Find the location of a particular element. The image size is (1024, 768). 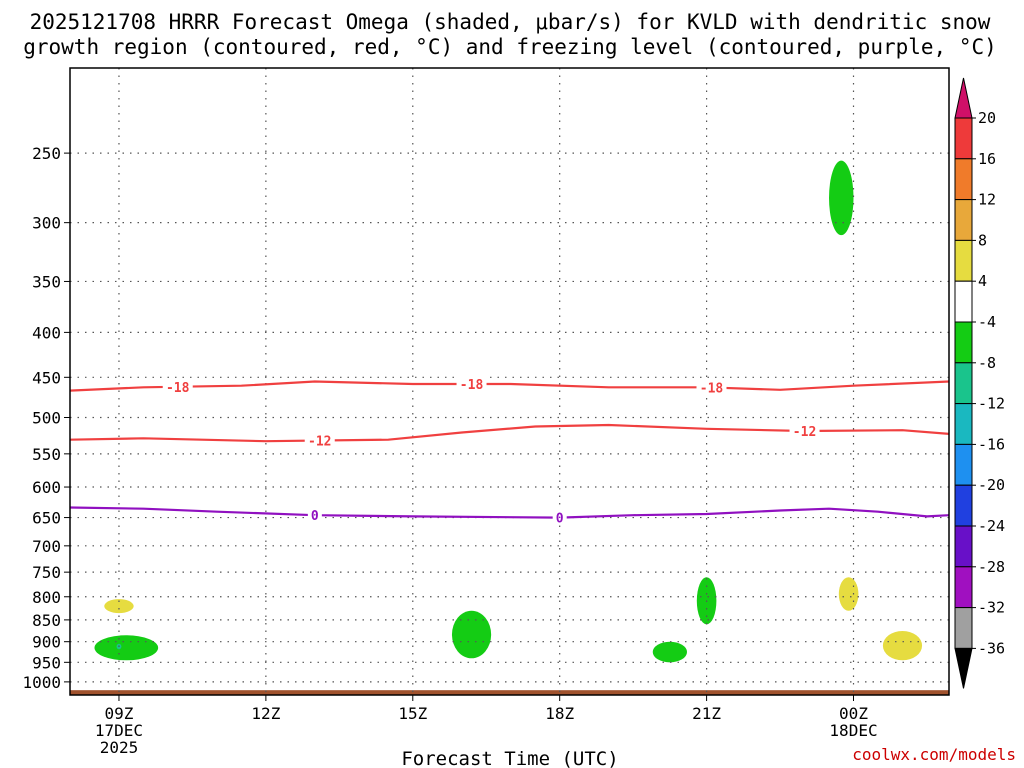

y-tick-label-650: 650 is located at coordinates (46, 518).